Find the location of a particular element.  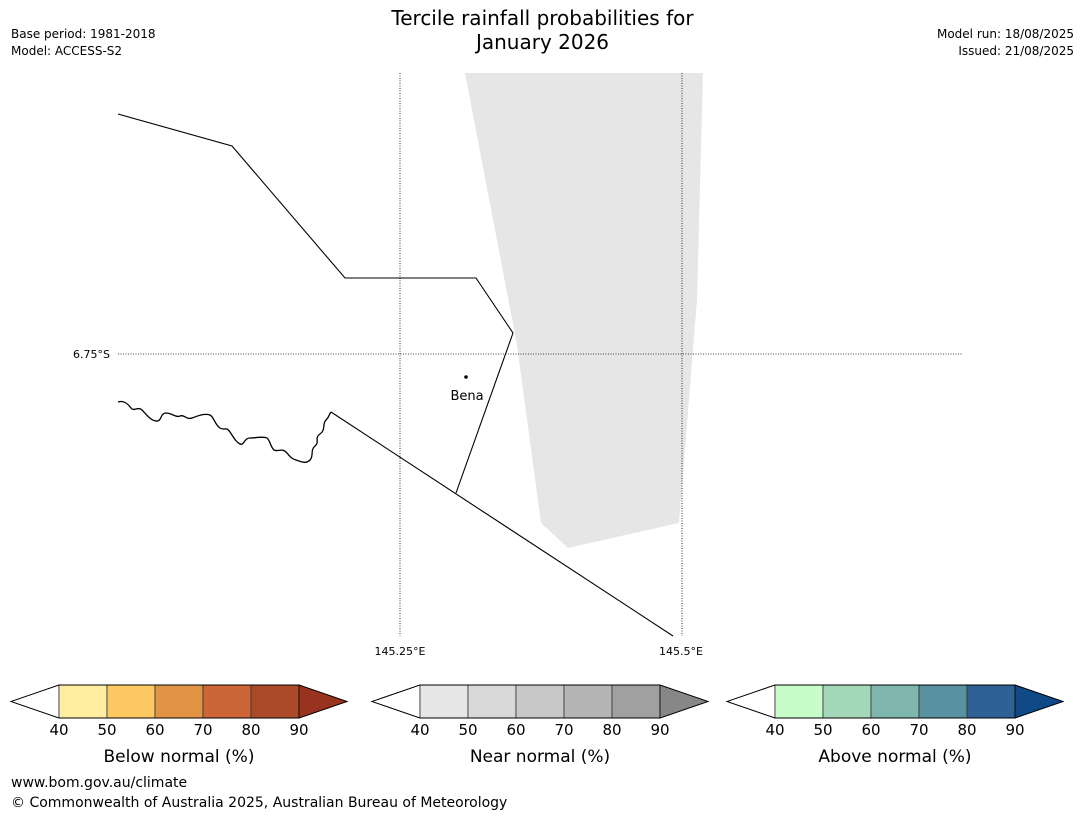

near-normal-tick-label: 90 is located at coordinates (659, 730).